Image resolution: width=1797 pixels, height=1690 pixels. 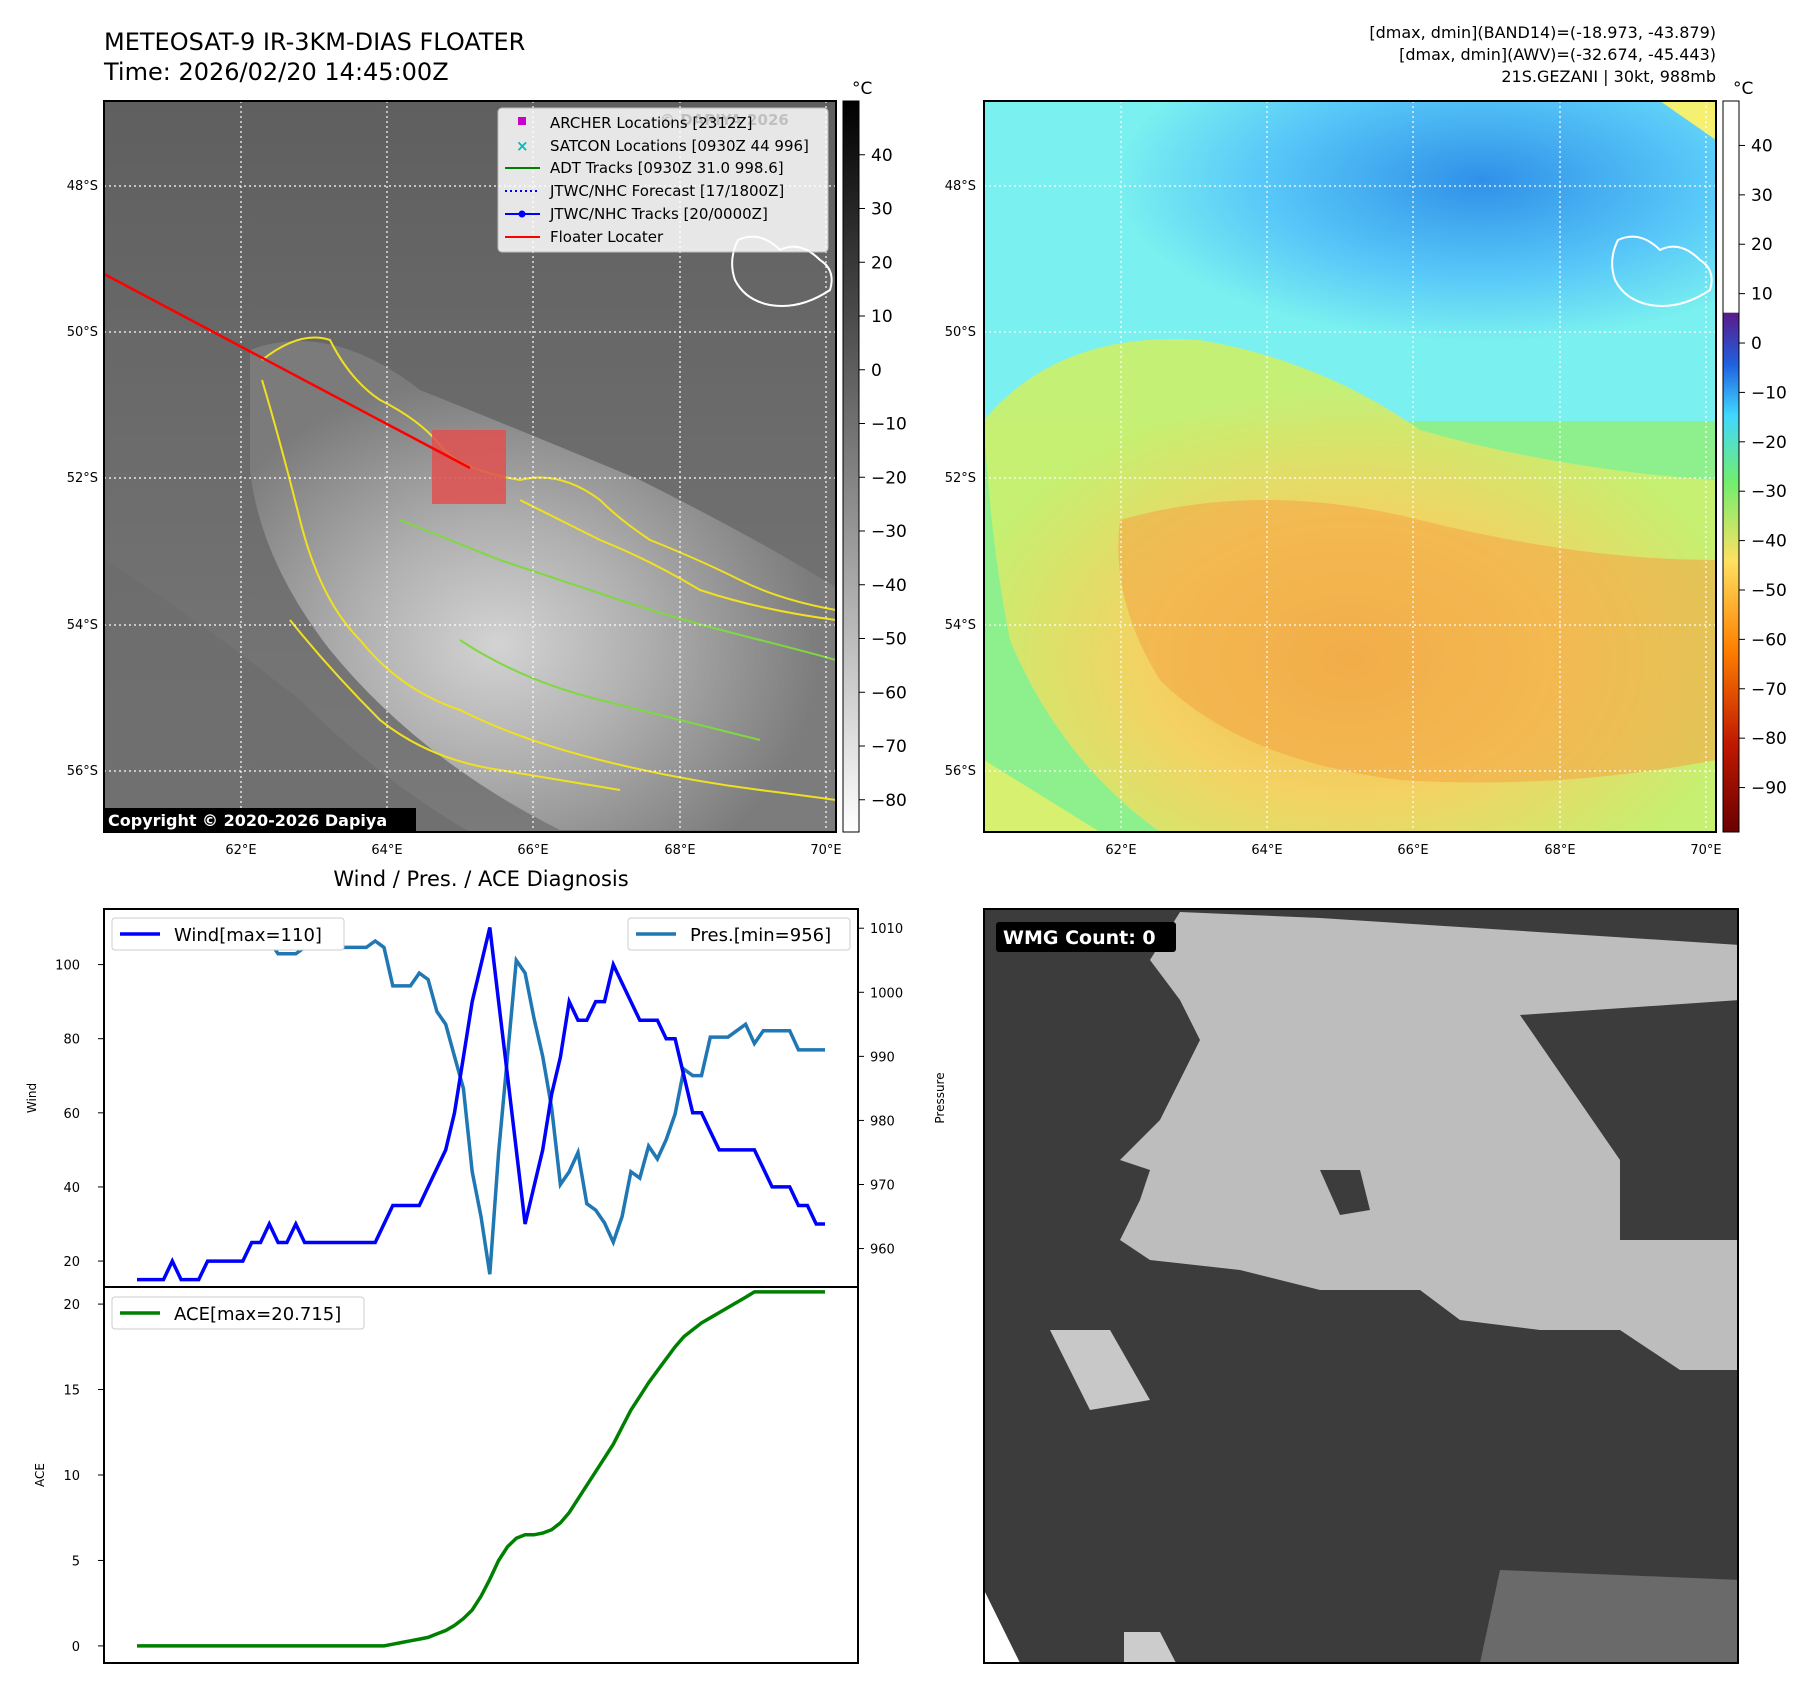 I want to click on legend-satcon-label: SATCON Locations [0930Z 44 996], so click(x=679, y=146).